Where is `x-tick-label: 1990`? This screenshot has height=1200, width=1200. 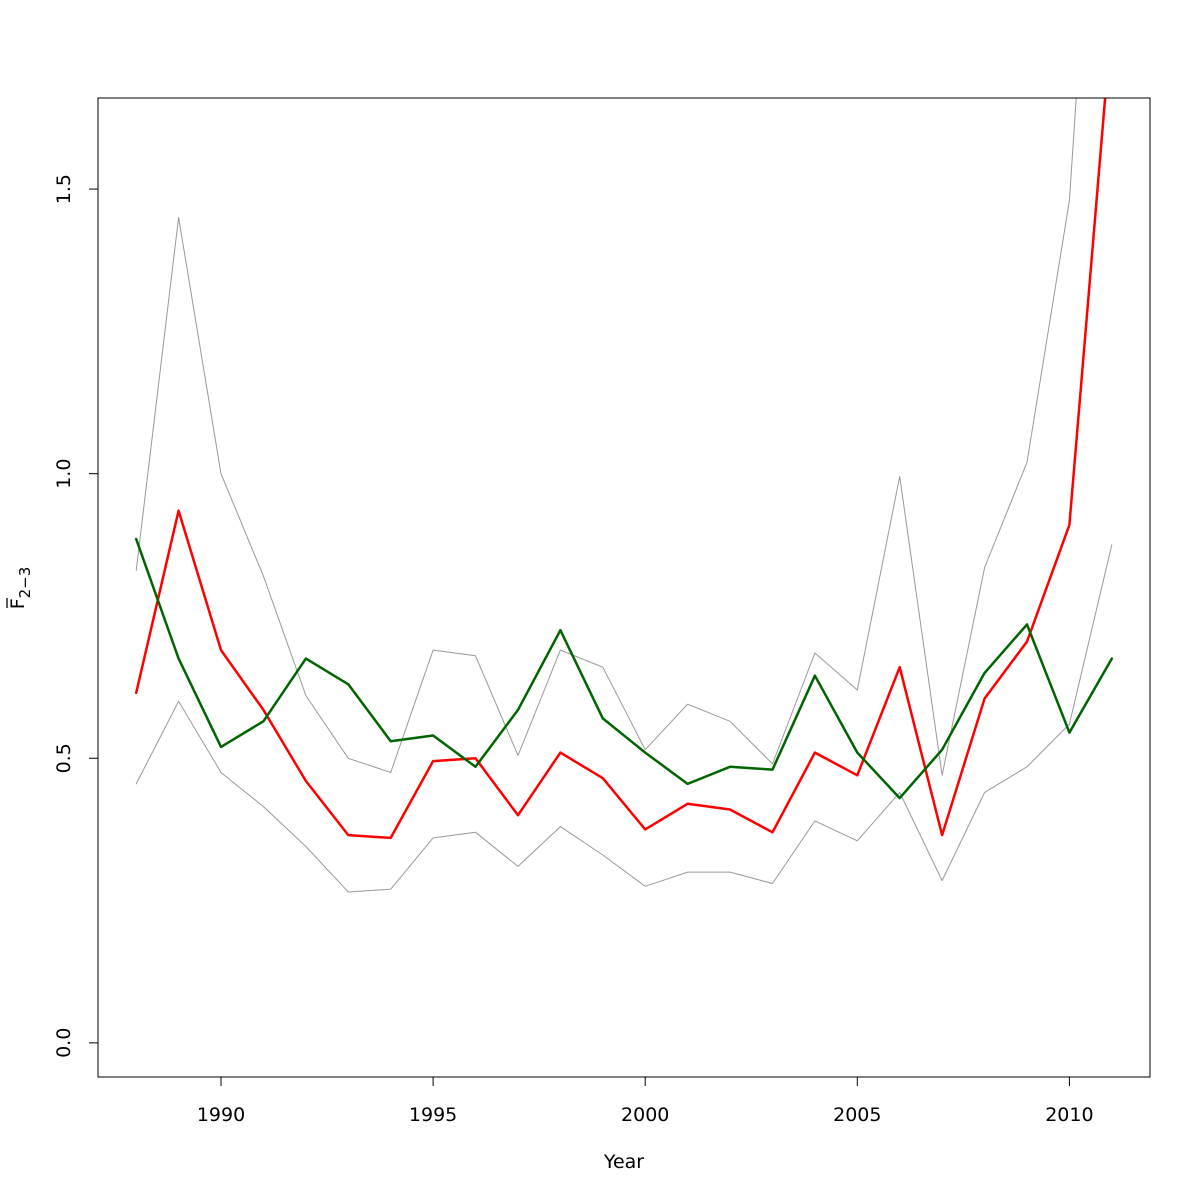 x-tick-label: 1990 is located at coordinates (221, 1115).